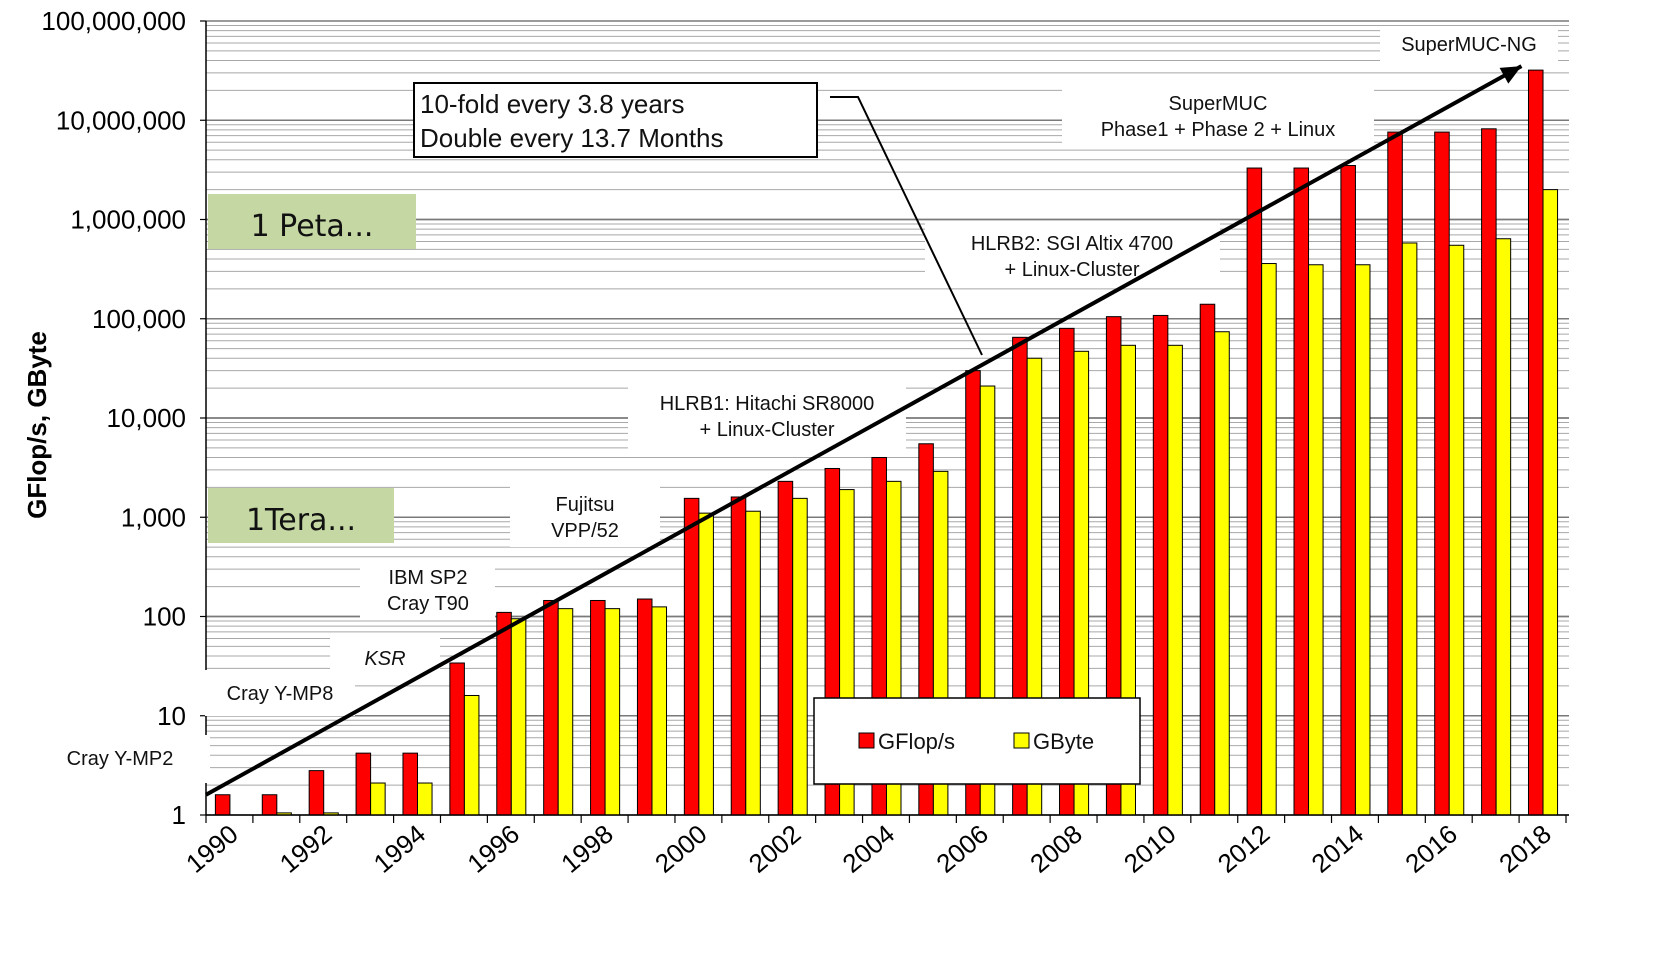  I want to click on trend-arrowhead, so click(1510, 75).